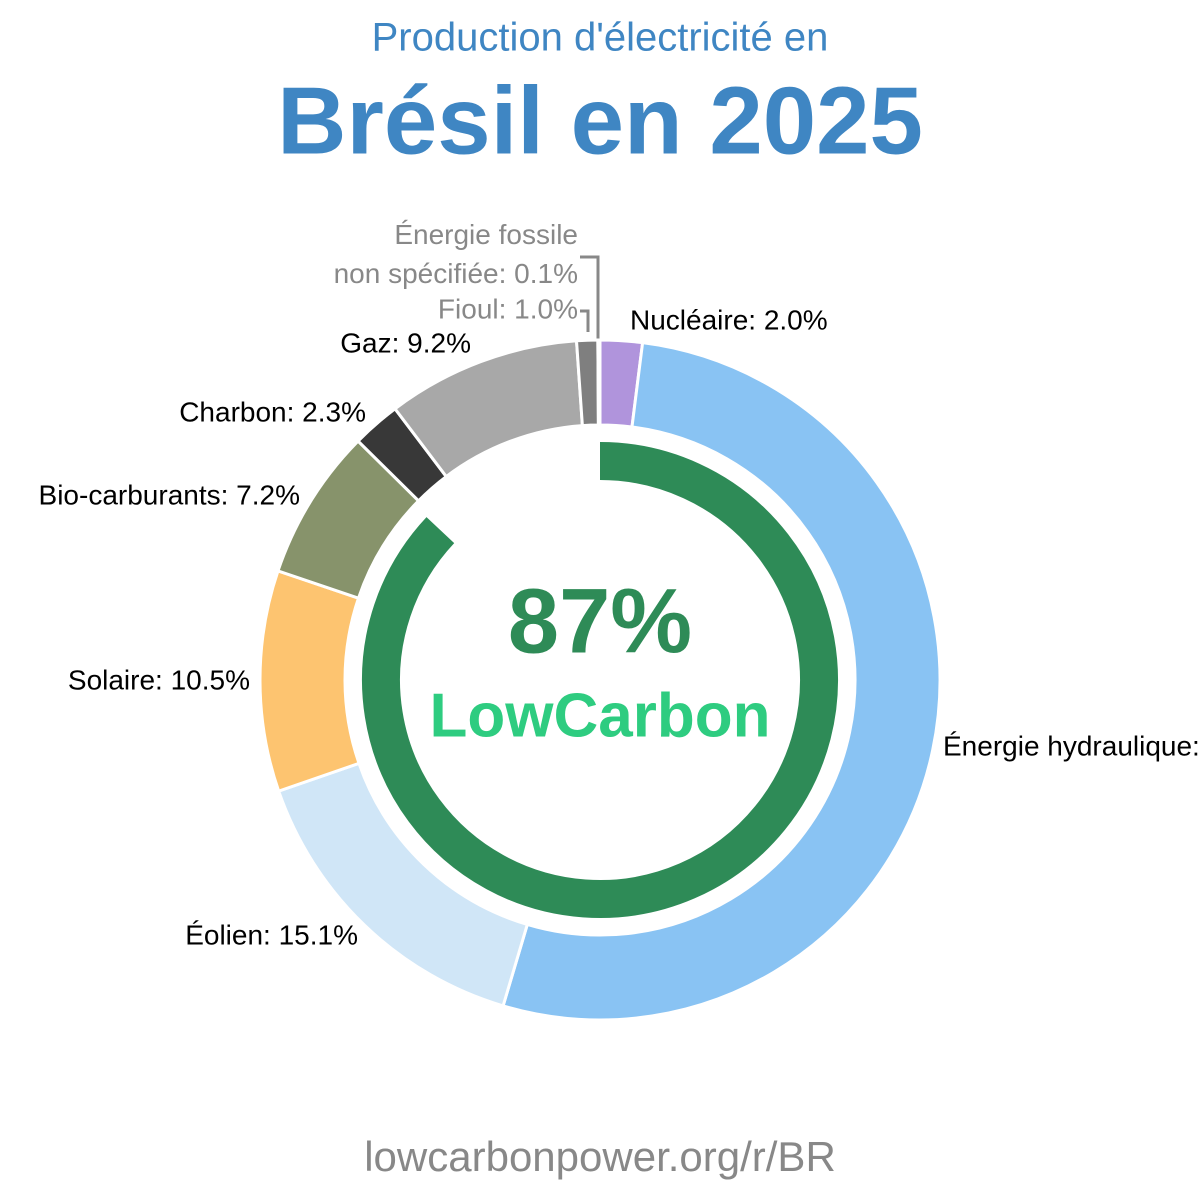  Describe the element at coordinates (159, 679) in the screenshot. I see `segment-label: Solaire: 10.5%` at that location.